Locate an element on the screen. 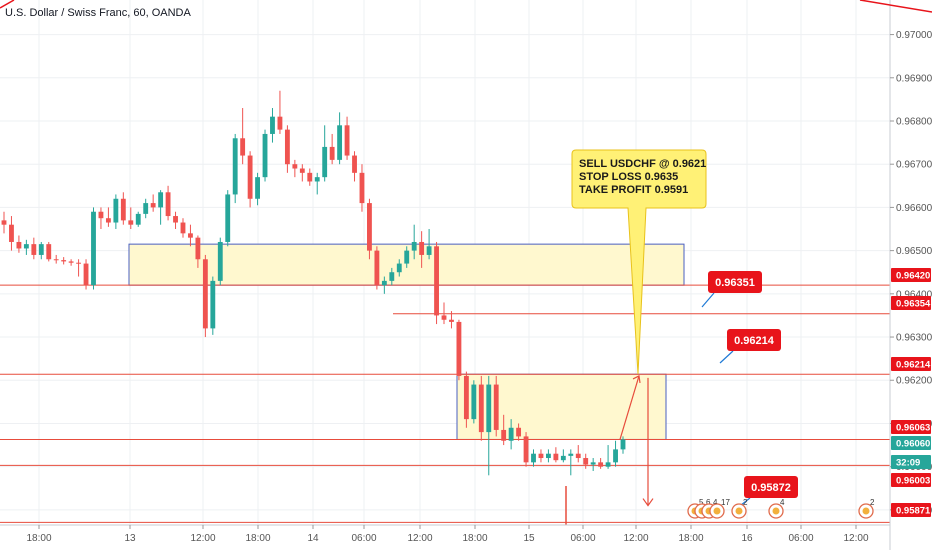  y-tick-label: 0.96200 is located at coordinates (914, 381).